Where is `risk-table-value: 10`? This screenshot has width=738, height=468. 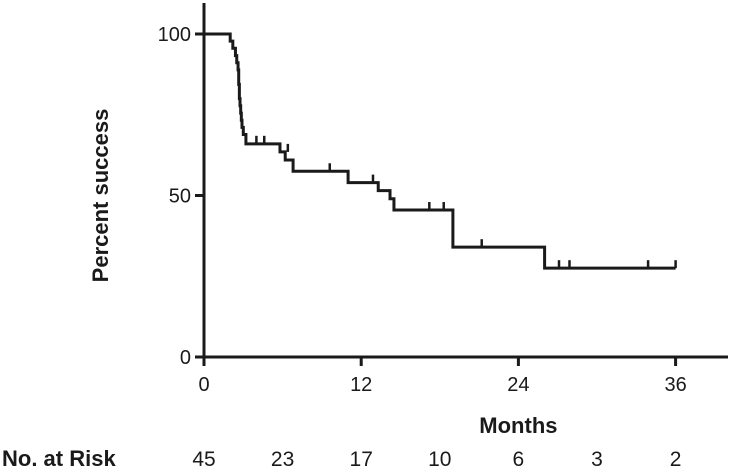 risk-table-value: 10 is located at coordinates (439, 458).